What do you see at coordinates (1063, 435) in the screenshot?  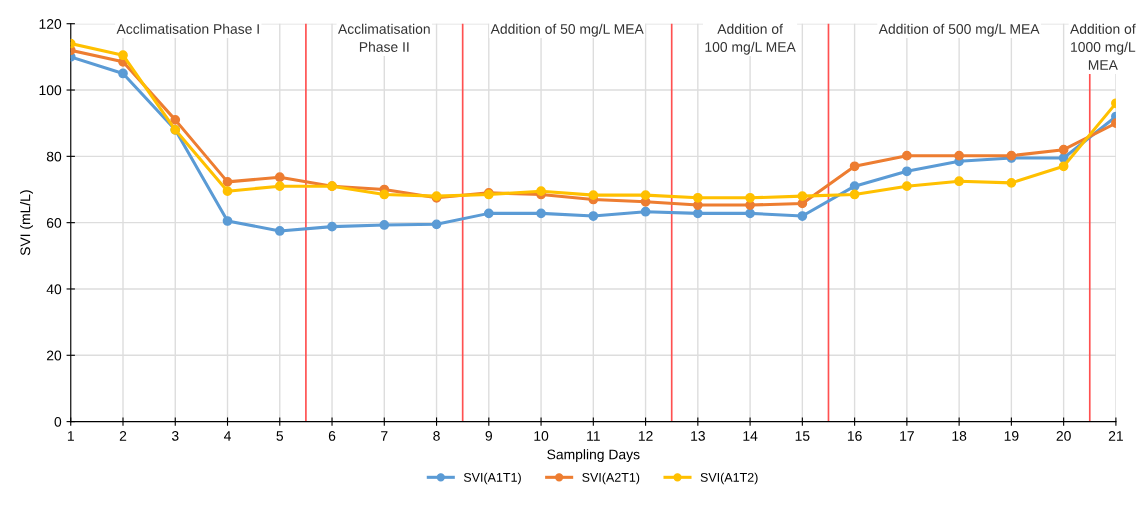 I see `x-tick-label: 20` at bounding box center [1063, 435].